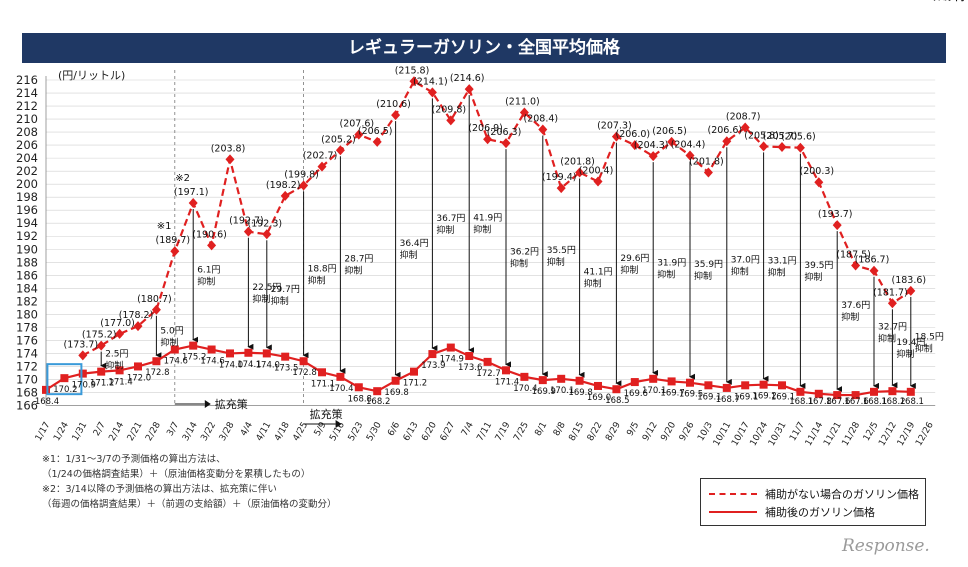 This screenshot has width=968, height=567. I want to click on suppression-amount: 5.0円, so click(171, 331).